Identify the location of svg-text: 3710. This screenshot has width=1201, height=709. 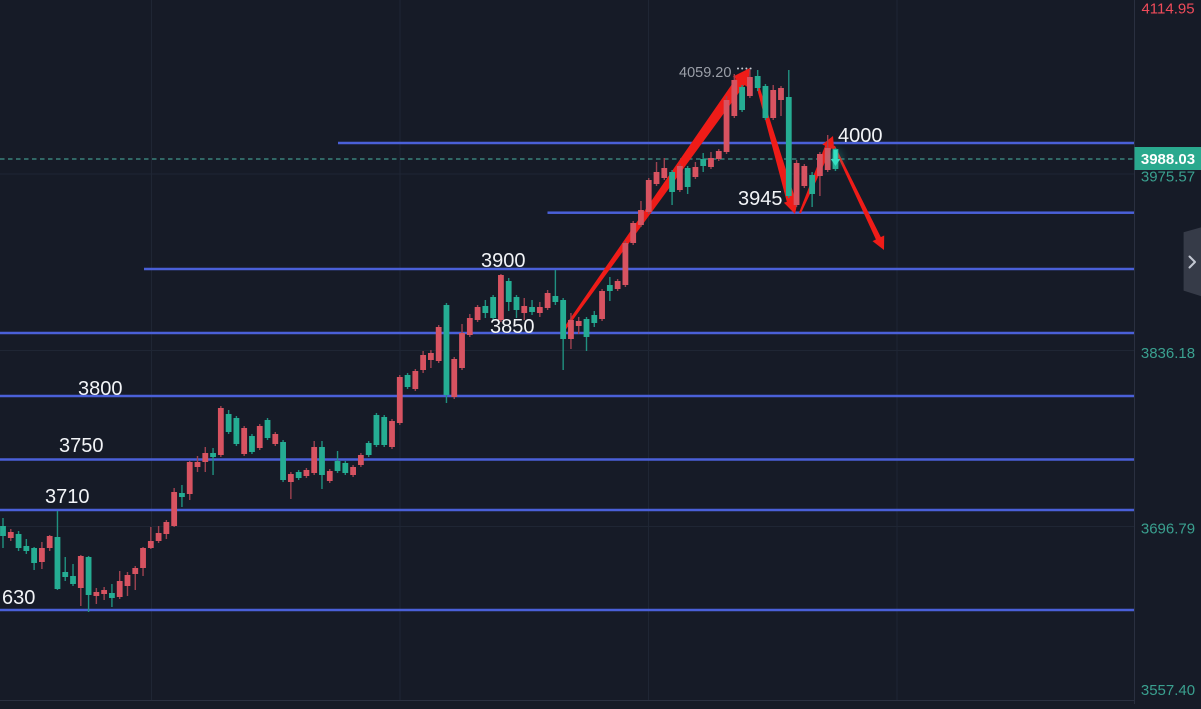
(67, 497).